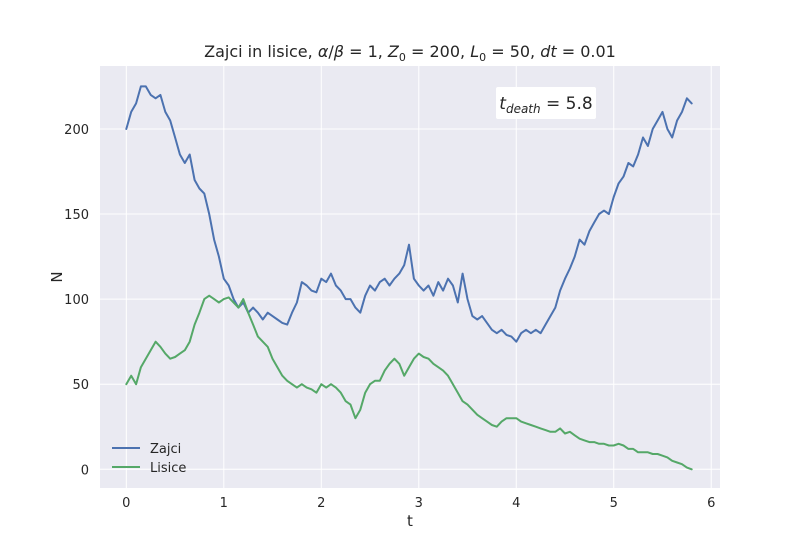  I want to click on x-tick-label: 6, so click(711, 503).